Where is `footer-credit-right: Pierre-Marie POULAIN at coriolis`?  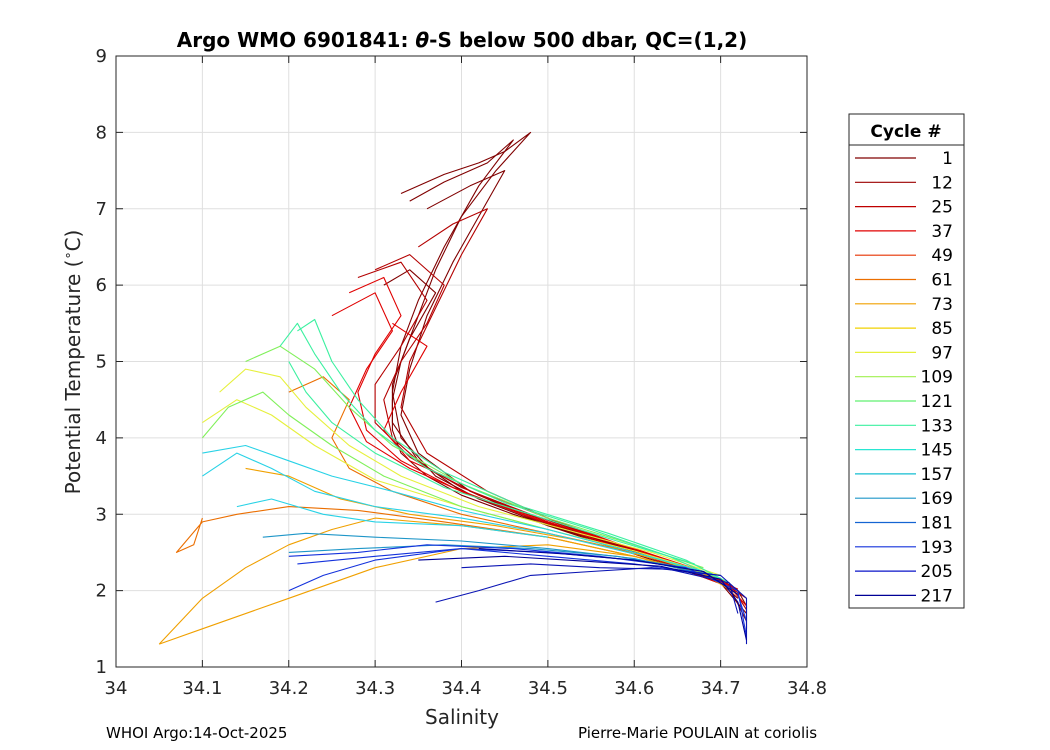 footer-credit-right: Pierre-Marie POULAIN at coriolis is located at coordinates (698, 733).